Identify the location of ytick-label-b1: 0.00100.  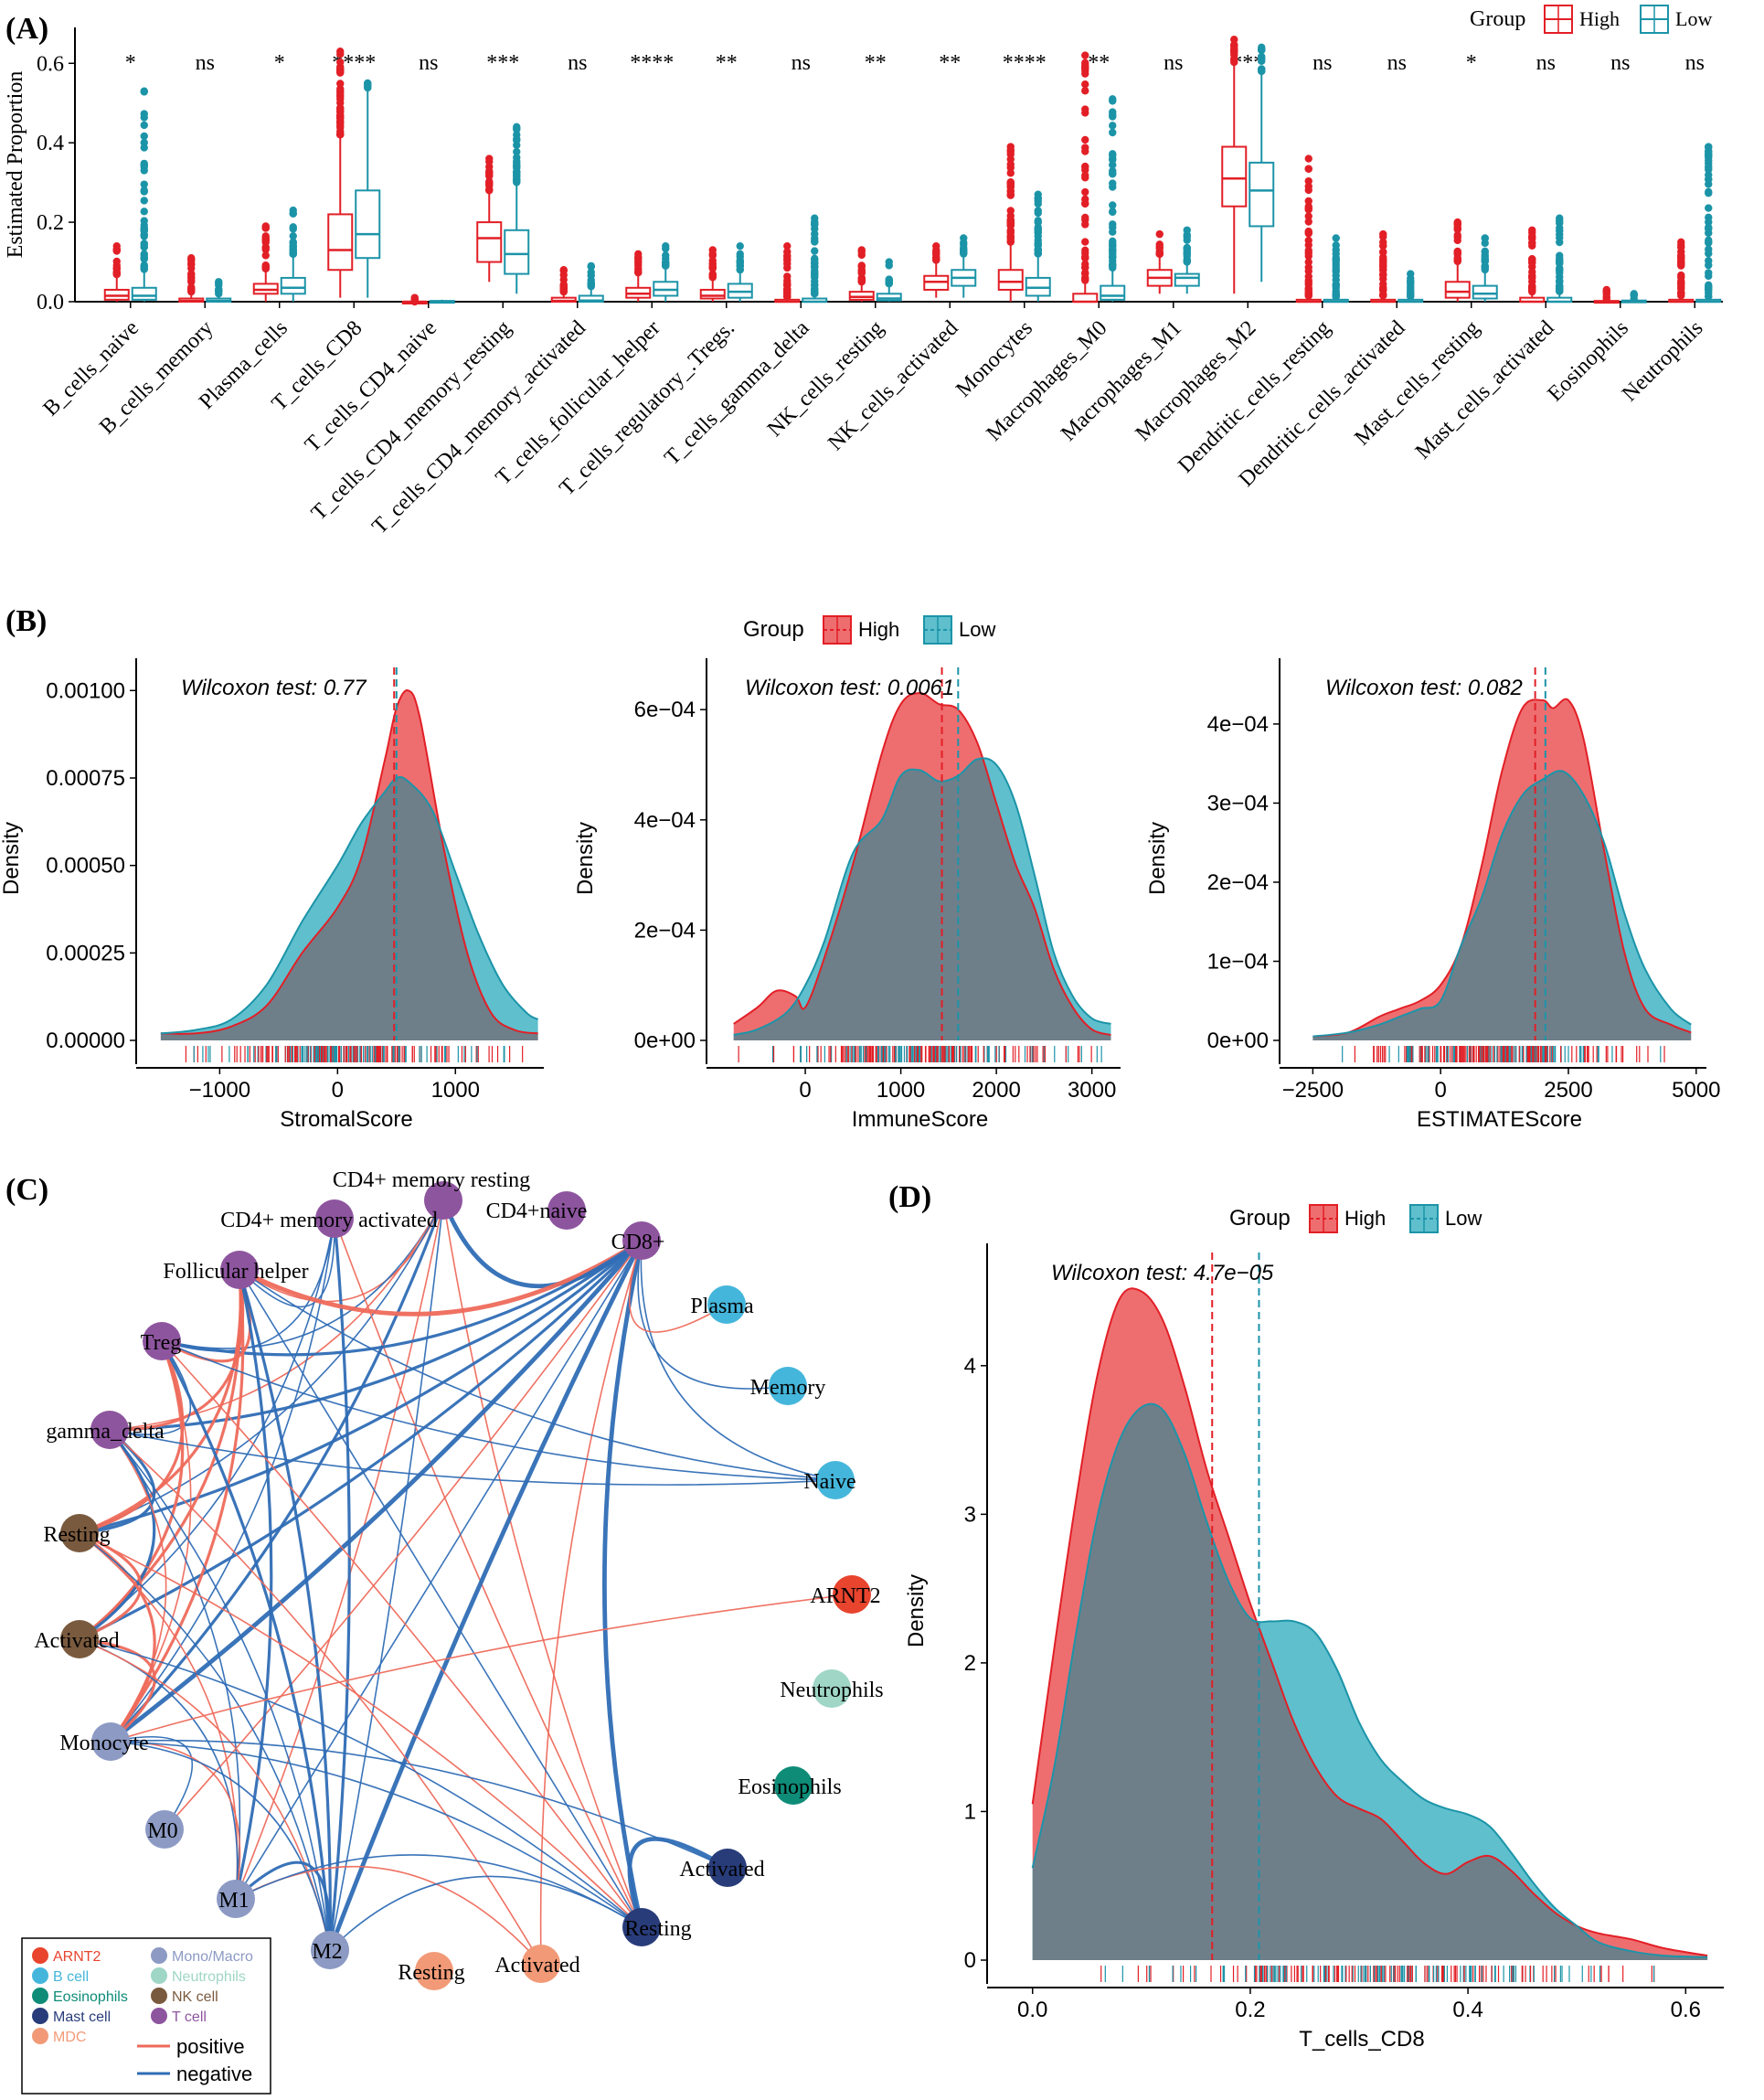
(85, 690).